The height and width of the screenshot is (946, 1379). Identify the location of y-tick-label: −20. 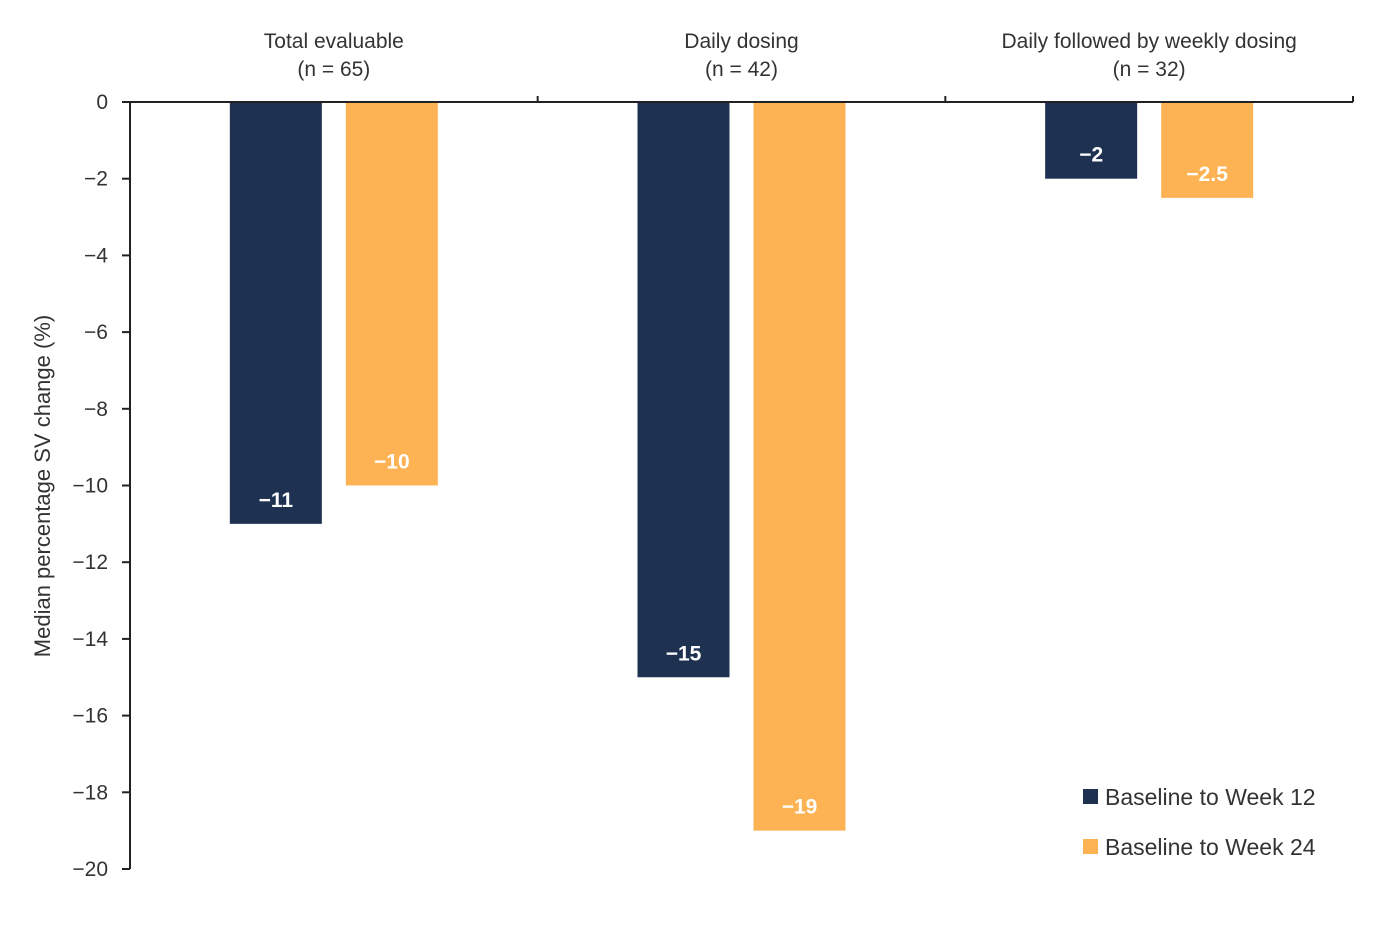
(90, 869).